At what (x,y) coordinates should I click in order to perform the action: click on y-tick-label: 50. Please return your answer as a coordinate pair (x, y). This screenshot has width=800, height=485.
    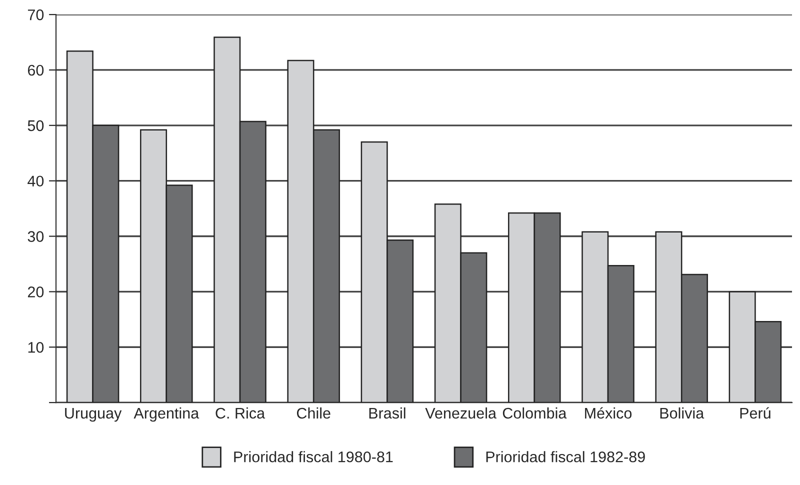
    Looking at the image, I should click on (36, 126).